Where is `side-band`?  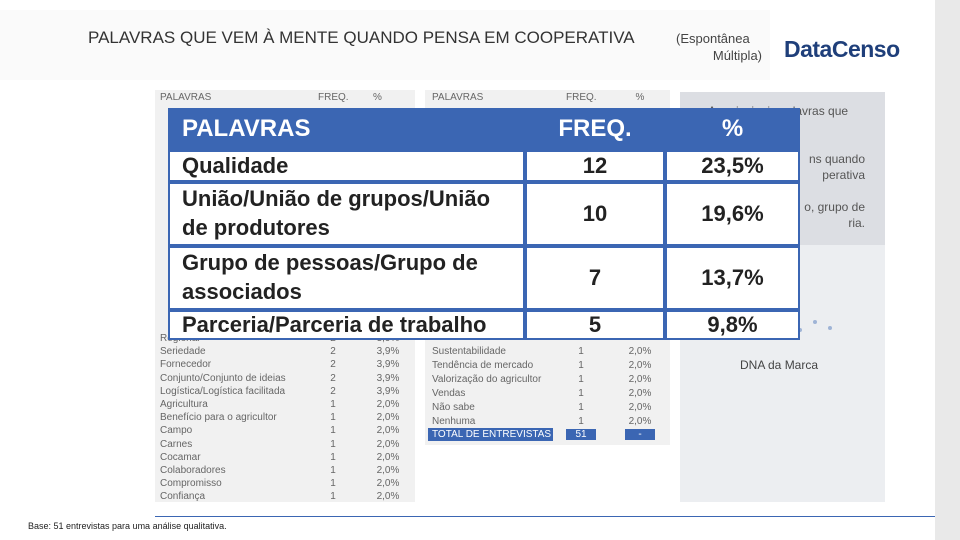 side-band is located at coordinates (947, 270).